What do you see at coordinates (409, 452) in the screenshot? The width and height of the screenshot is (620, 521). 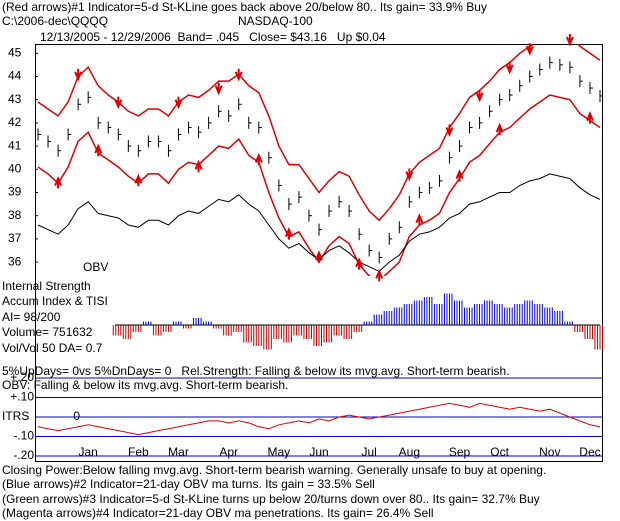 I see `x-tick-label: Aug` at bounding box center [409, 452].